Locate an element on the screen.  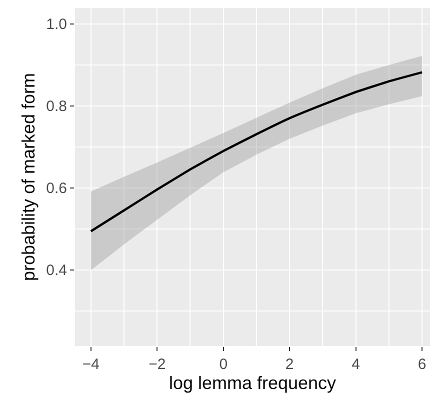
y-tick-label: 0.8 is located at coordinates (56, 107).